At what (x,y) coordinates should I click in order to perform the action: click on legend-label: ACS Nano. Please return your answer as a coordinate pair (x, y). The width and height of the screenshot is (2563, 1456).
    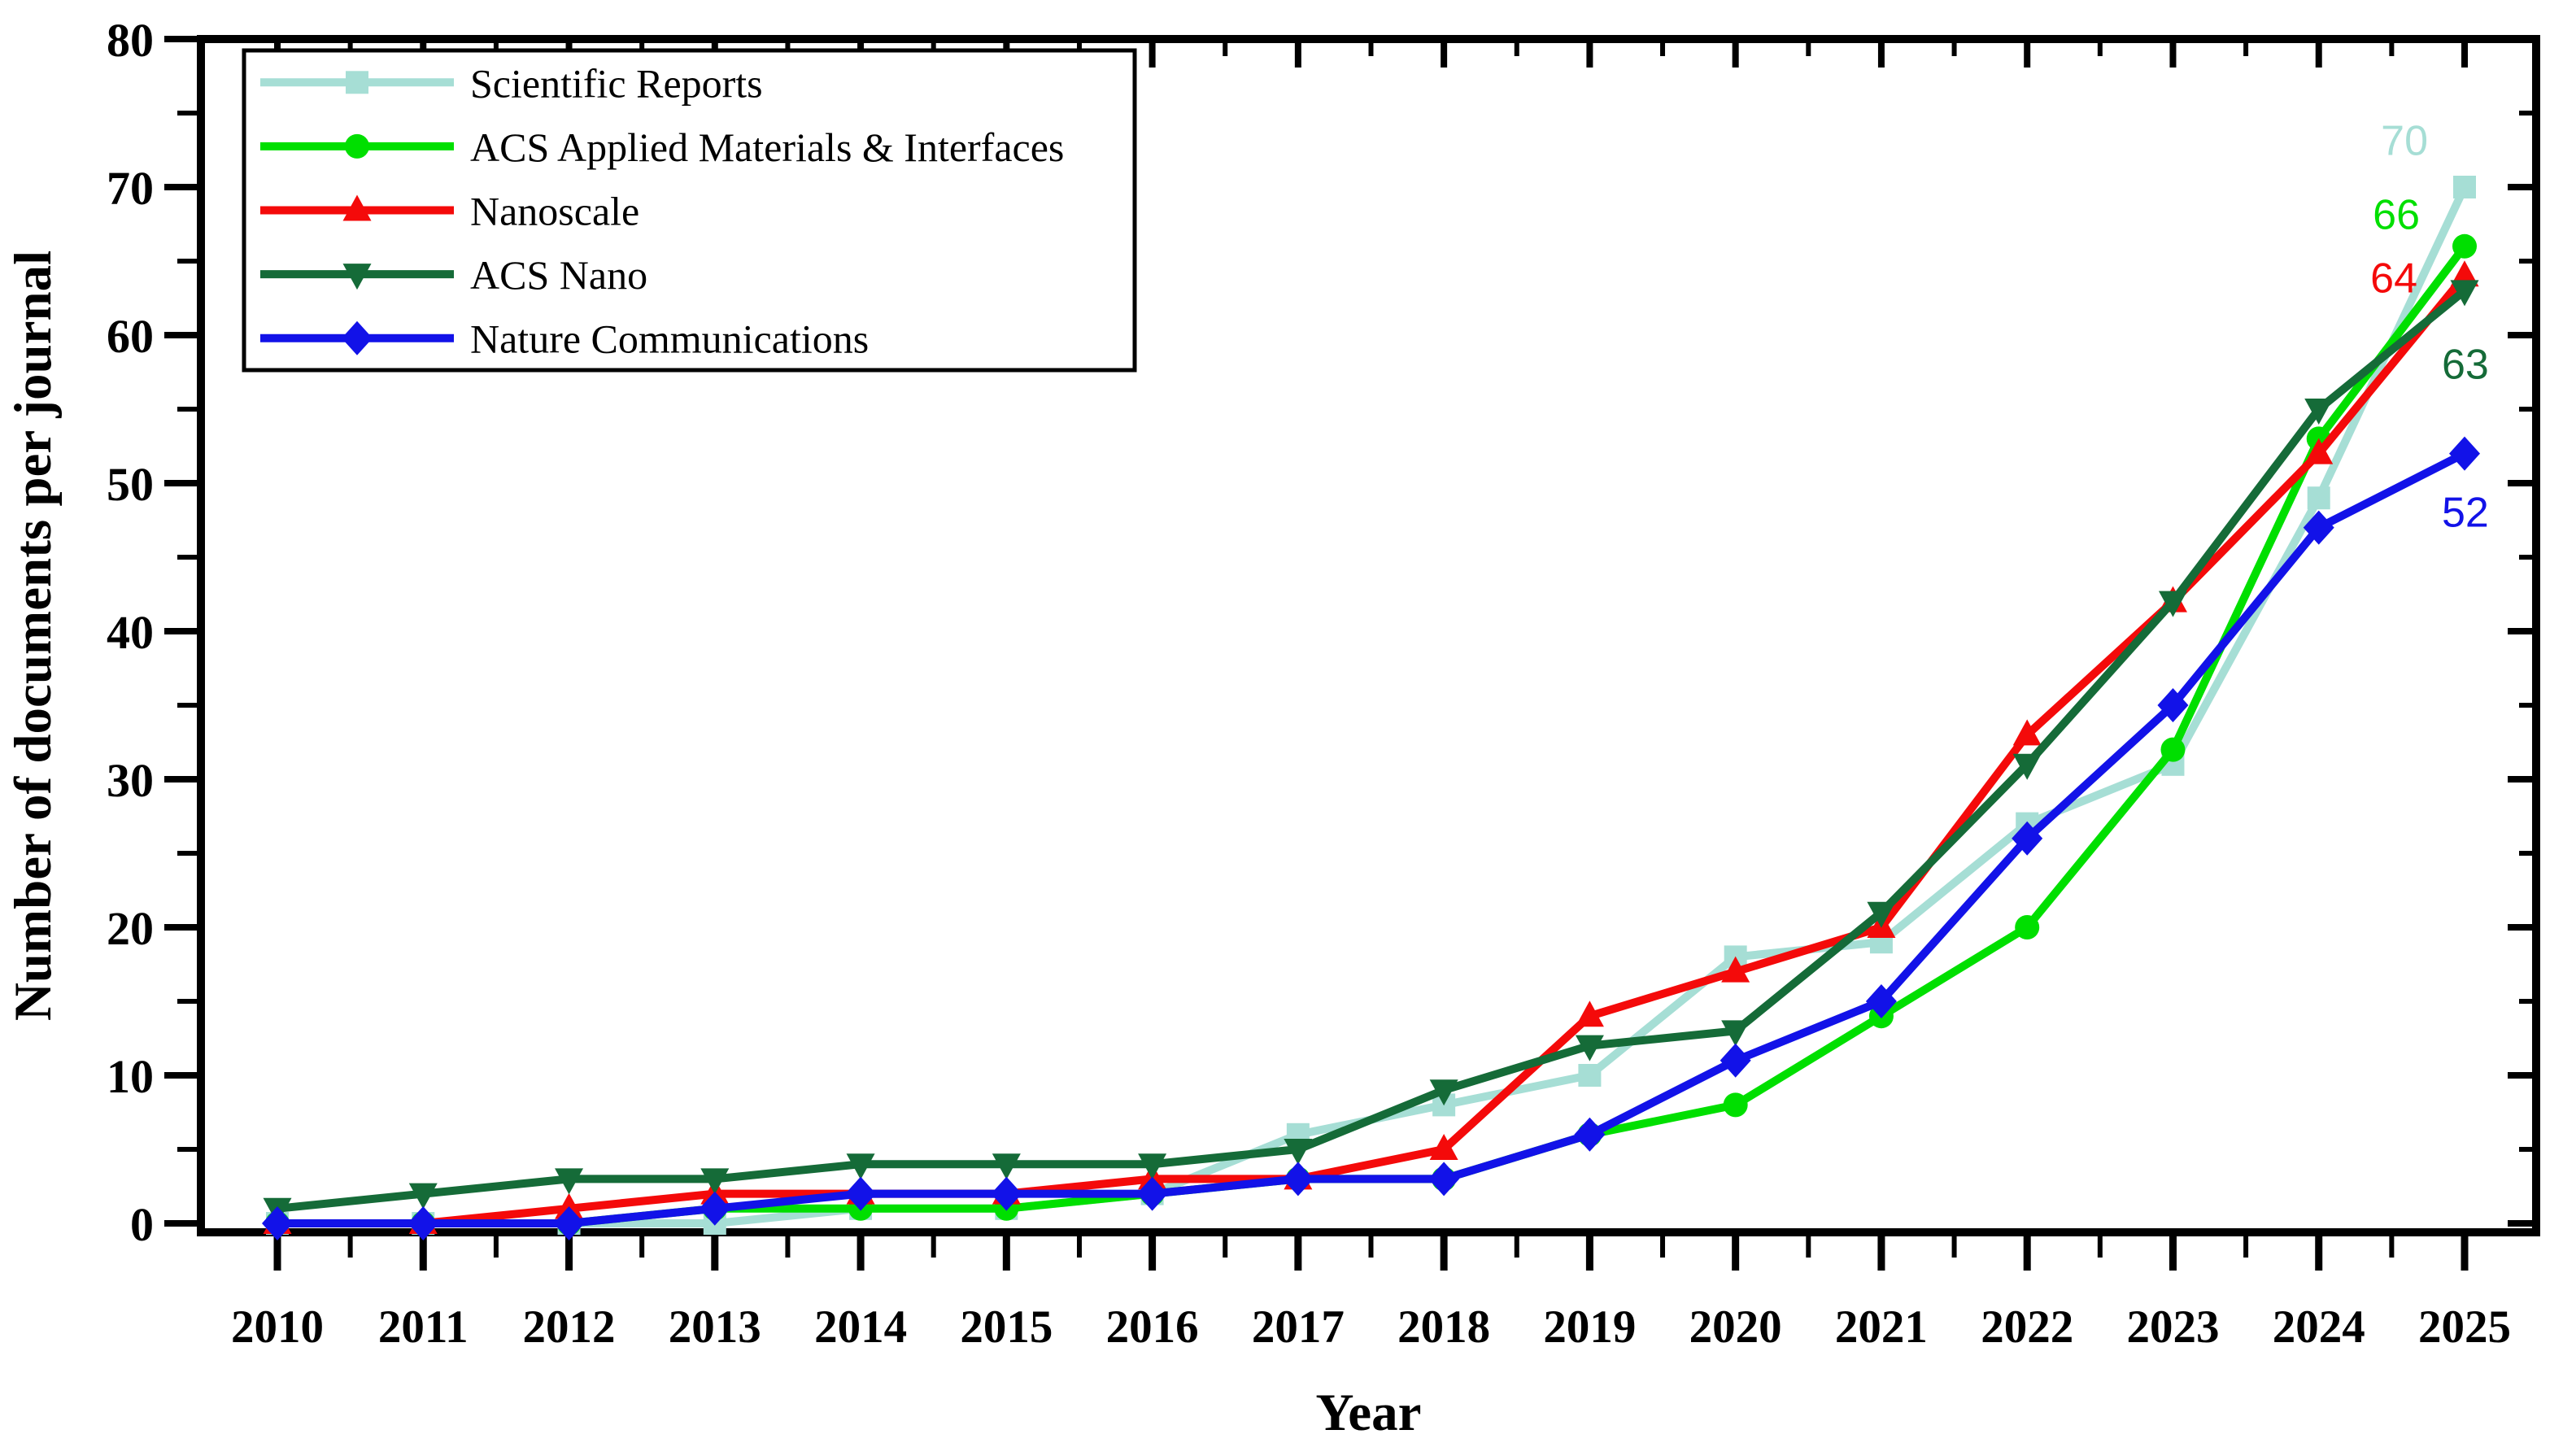
    Looking at the image, I should click on (558, 275).